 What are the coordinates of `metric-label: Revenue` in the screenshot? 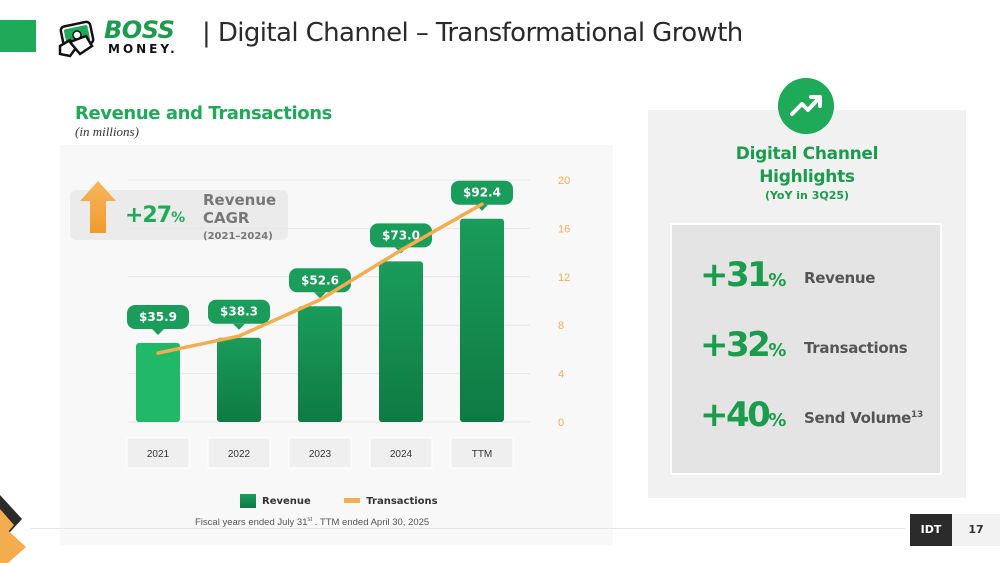 It's located at (839, 278).